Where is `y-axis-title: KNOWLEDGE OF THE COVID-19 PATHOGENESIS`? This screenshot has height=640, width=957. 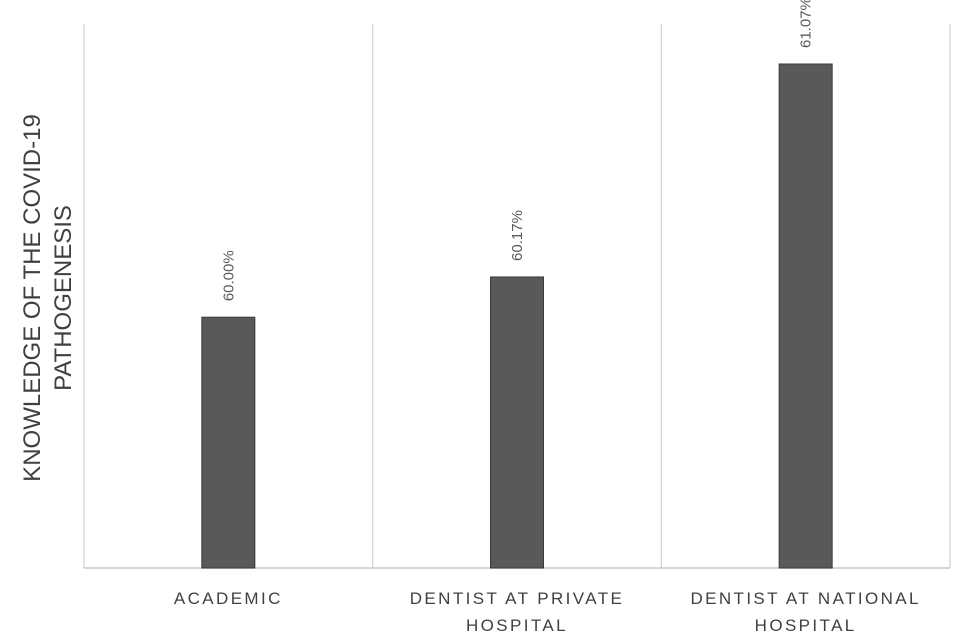 y-axis-title: KNOWLEDGE OF THE COVID-19 PATHOGENESIS is located at coordinates (48, 298).